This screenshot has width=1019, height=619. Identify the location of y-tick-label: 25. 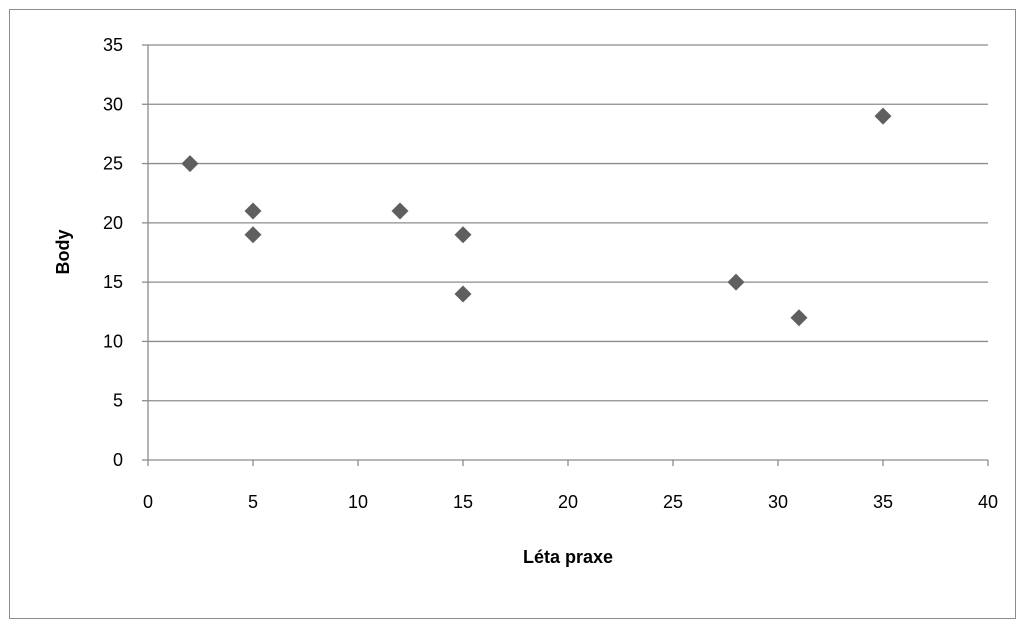
(113, 164).